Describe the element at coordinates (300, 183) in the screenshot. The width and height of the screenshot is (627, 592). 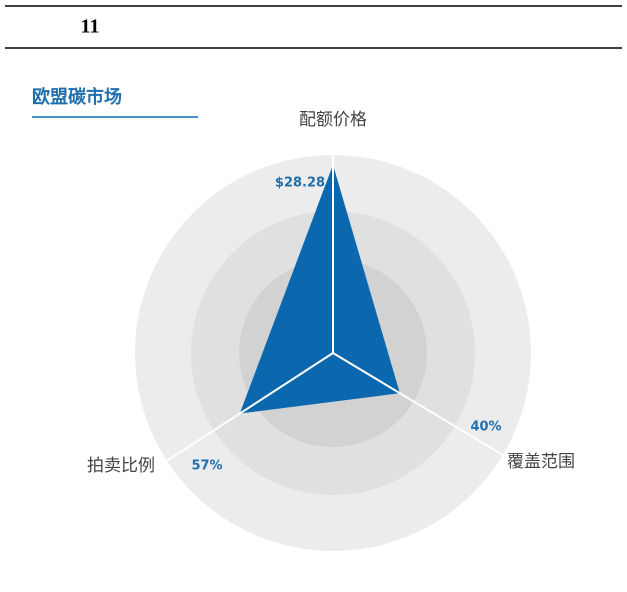
I see `value-label: $28.28` at that location.